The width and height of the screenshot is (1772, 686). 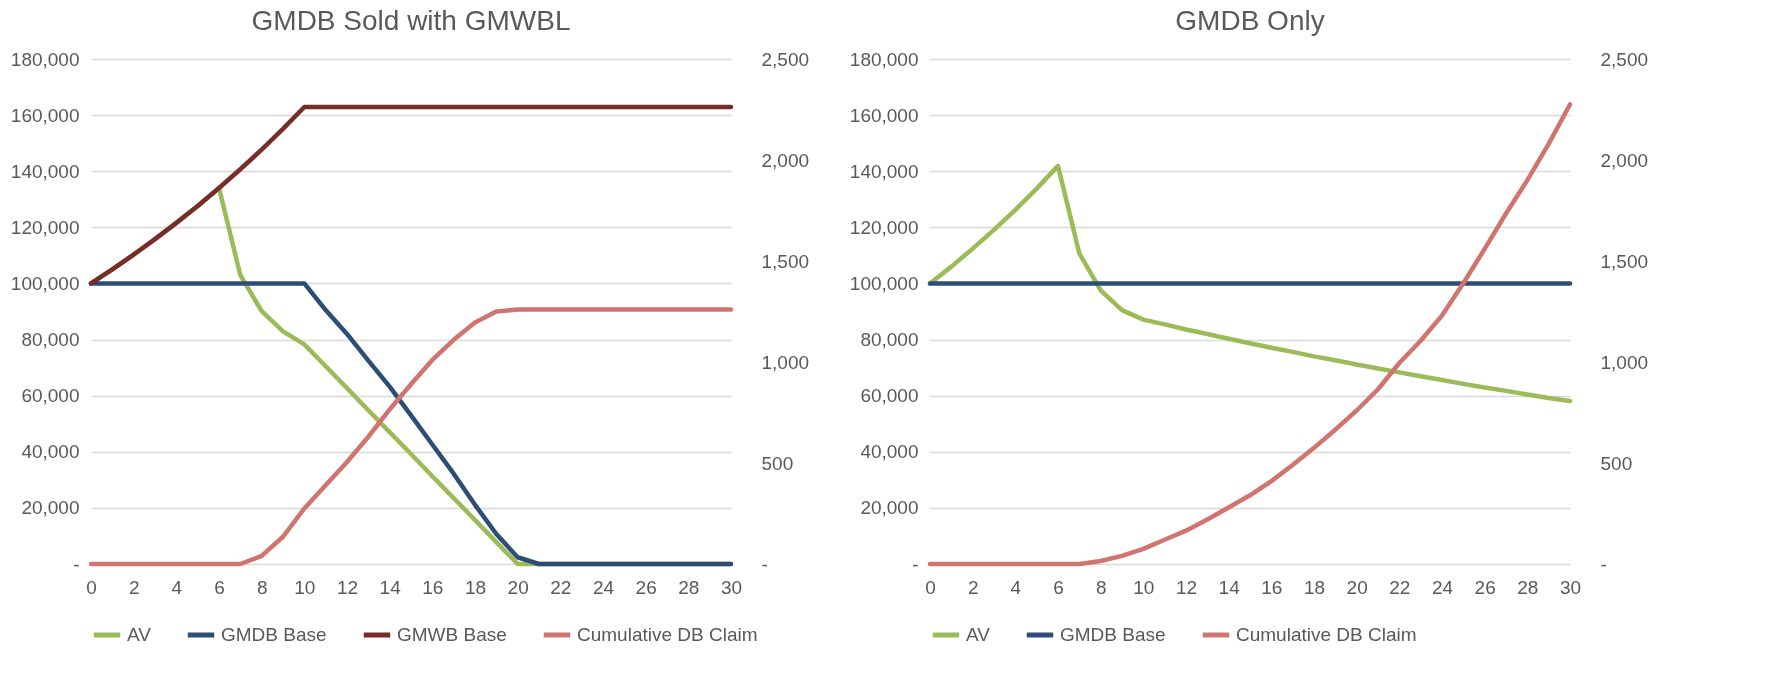 What do you see at coordinates (452, 634) in the screenshot?
I see `legend-label: GMWB Base` at bounding box center [452, 634].